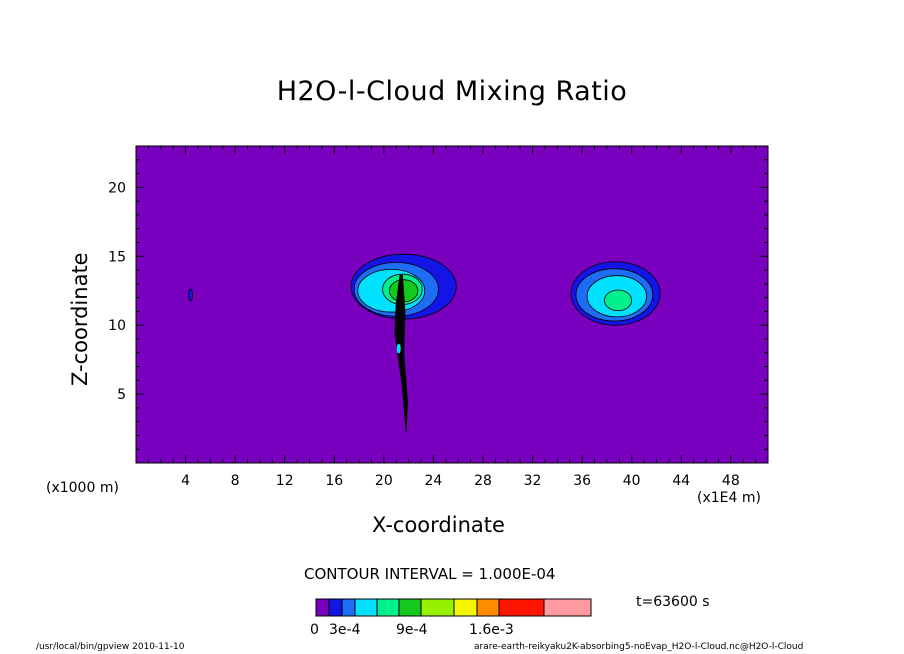 The image size is (904, 654). Describe the element at coordinates (452, 91) in the screenshot. I see `chart-title: H2O-l-Cloud Mixing Ratio` at that location.